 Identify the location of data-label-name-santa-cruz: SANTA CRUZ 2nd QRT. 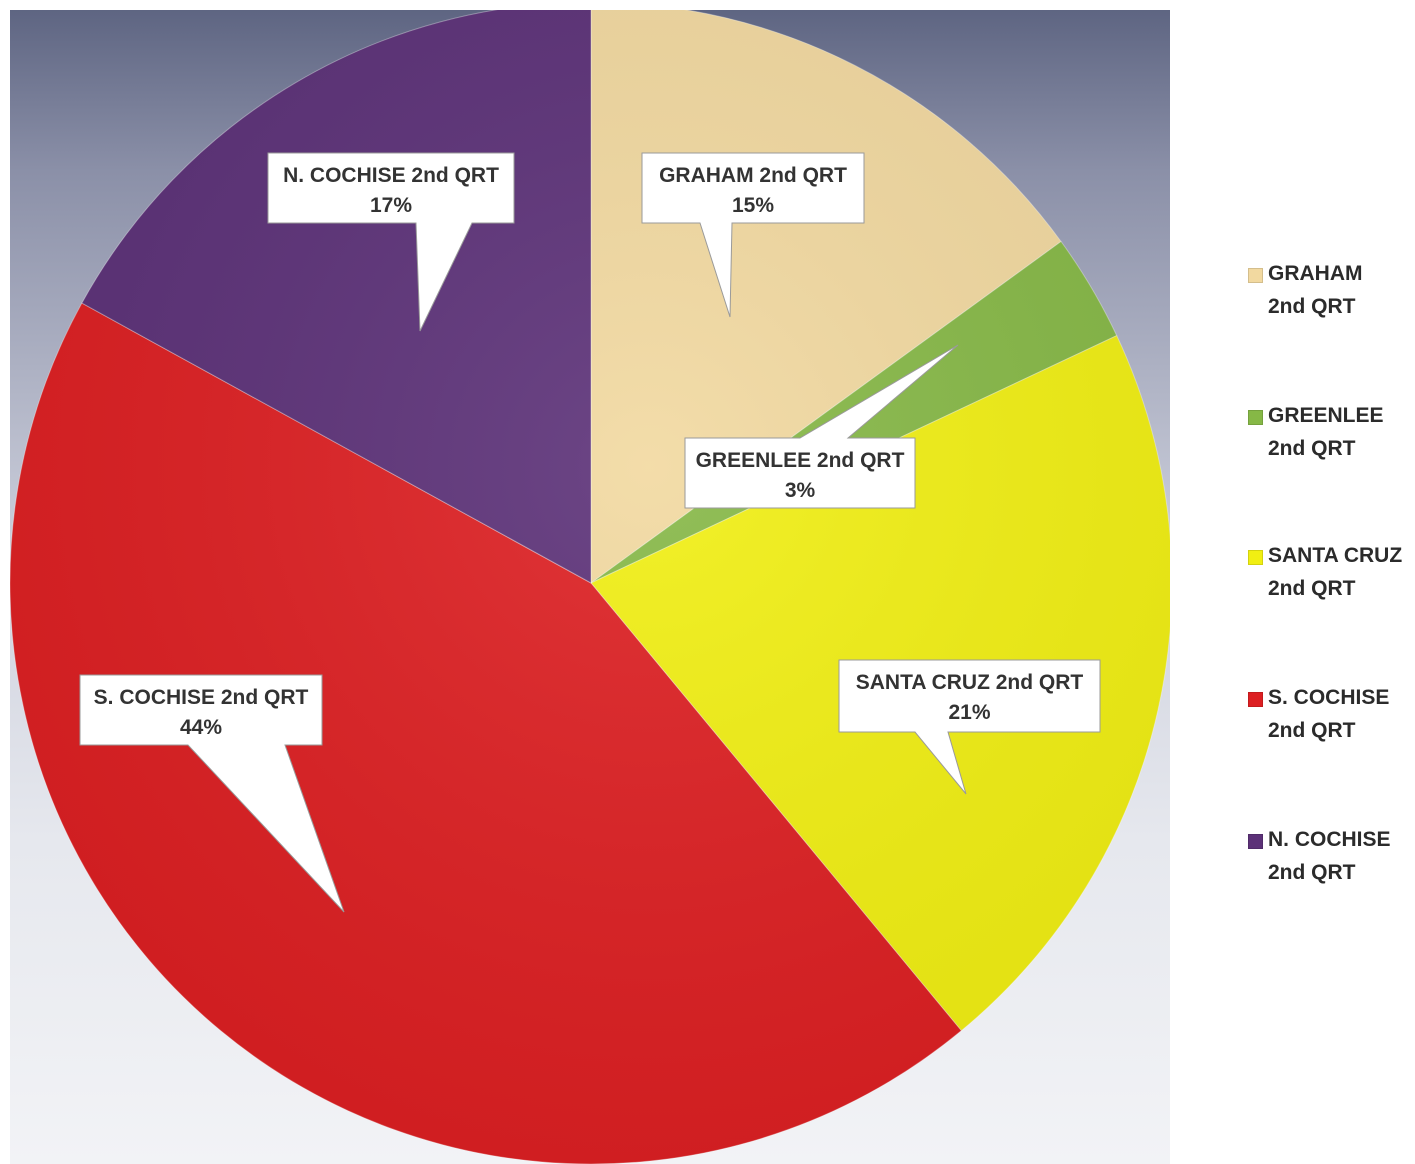
(970, 682).